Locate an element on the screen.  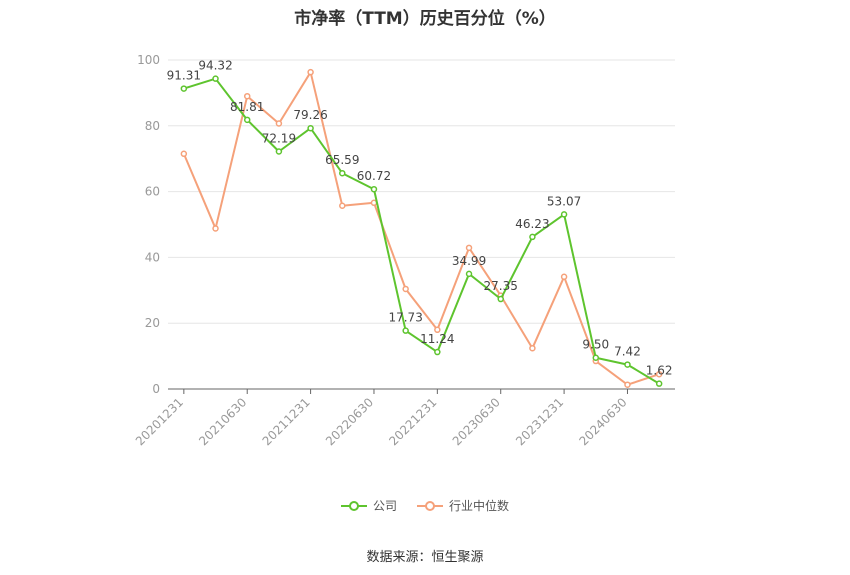
data-label: 7.42 is located at coordinates (627, 352).